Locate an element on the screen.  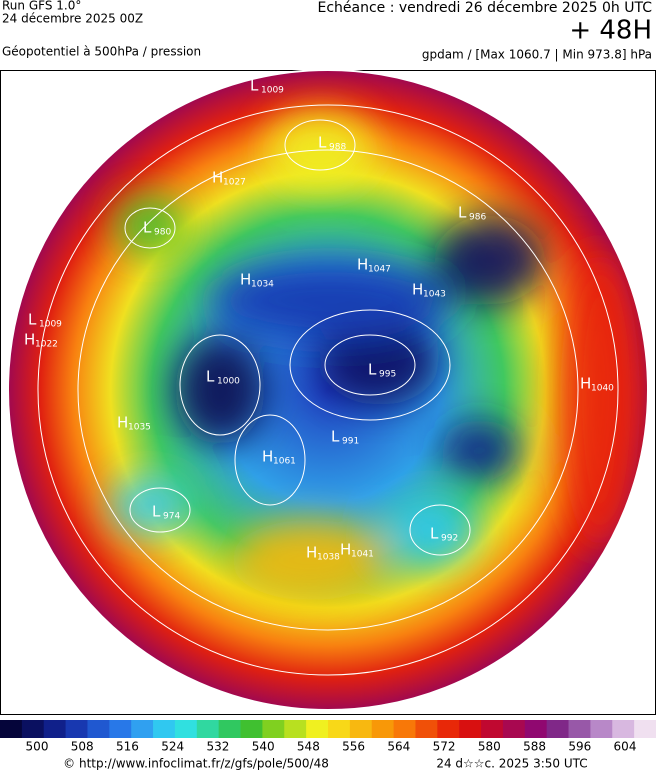
timestamp: 24 d☆☆c. 2025 3:50 UTC is located at coordinates (511, 764).